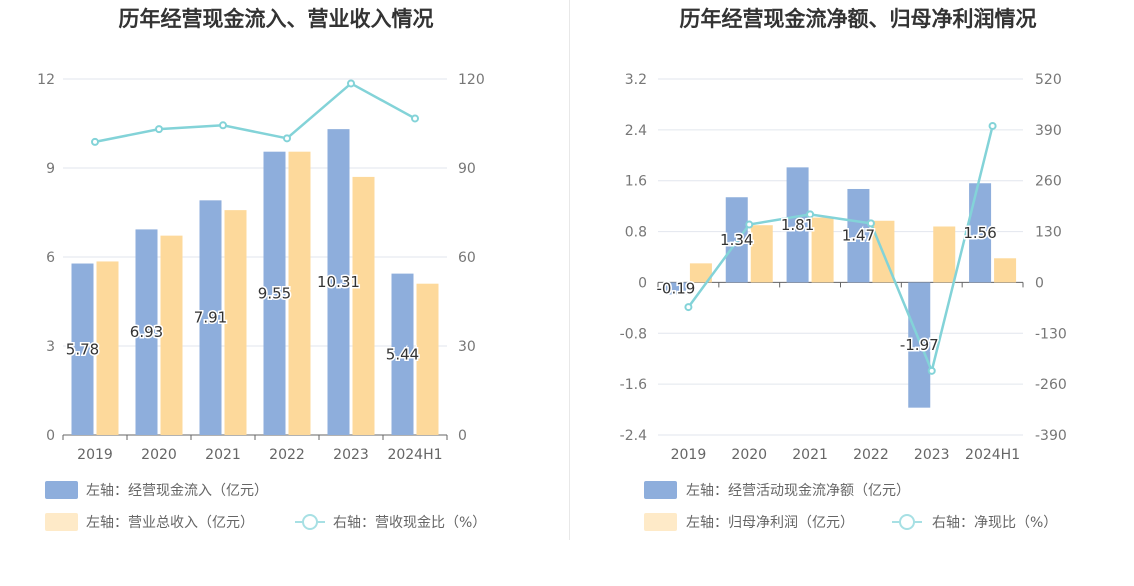 The width and height of the screenshot is (1134, 586). What do you see at coordinates (471, 80) in the screenshot?
I see `right-tick-label: 120` at bounding box center [471, 80].